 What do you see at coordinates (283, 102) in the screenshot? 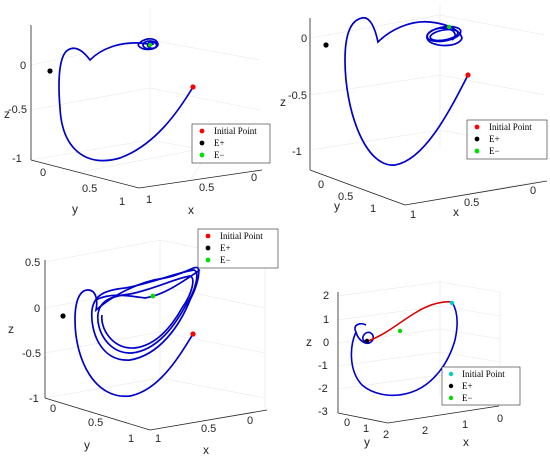
I see `panel-2-z-label: z` at bounding box center [283, 102].